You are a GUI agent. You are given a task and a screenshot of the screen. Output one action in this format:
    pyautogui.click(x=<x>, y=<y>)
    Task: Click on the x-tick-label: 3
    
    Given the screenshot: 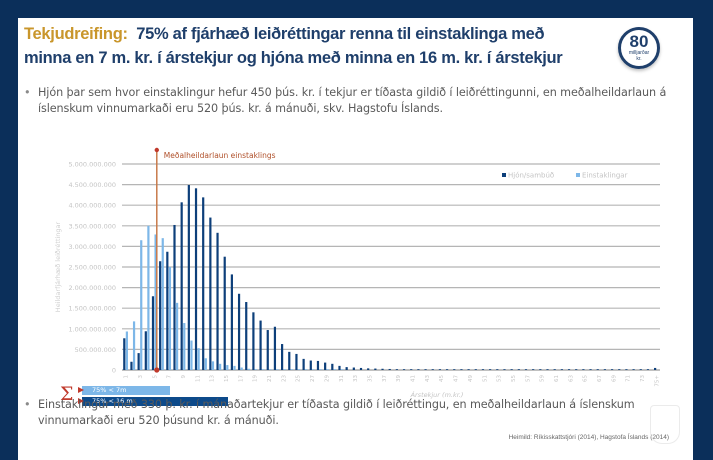 What is the action you would take?
    pyautogui.click(x=141, y=377)
    